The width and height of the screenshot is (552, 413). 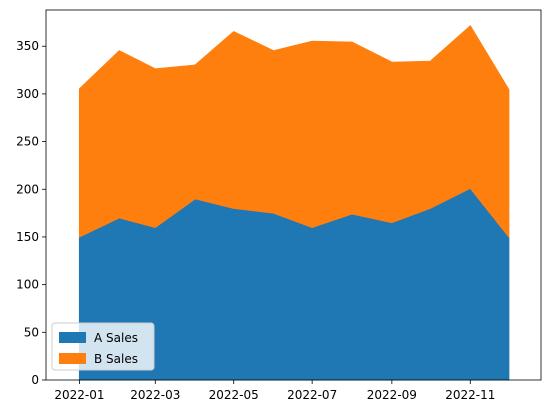 I want to click on y-tick-label: 150, so click(x=27, y=237).